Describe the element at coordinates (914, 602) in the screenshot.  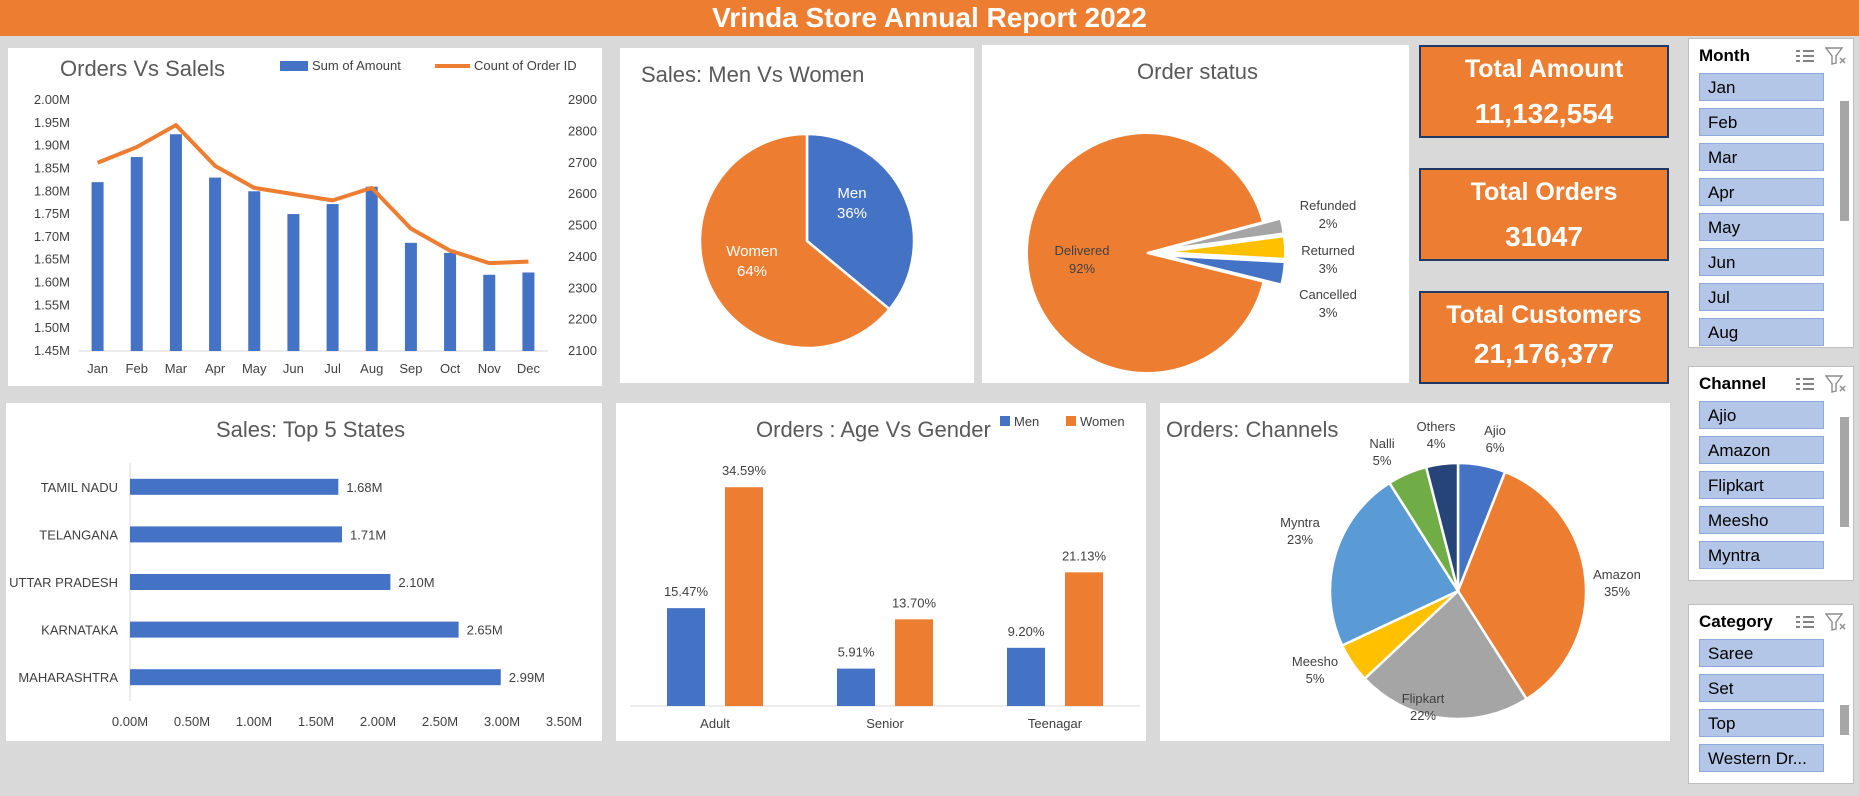
I see `bar-value-label: 13.70%` at that location.